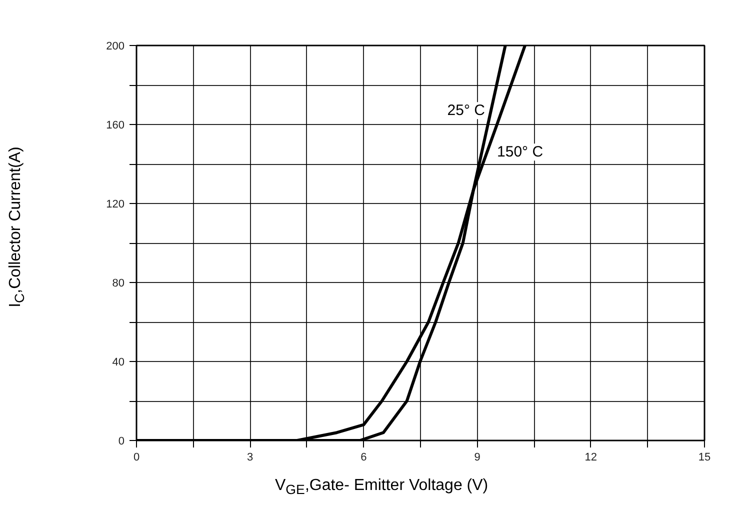 The width and height of the screenshot is (735, 509). What do you see at coordinates (466, 111) in the screenshot?
I see `series-label: 25° C` at bounding box center [466, 111].